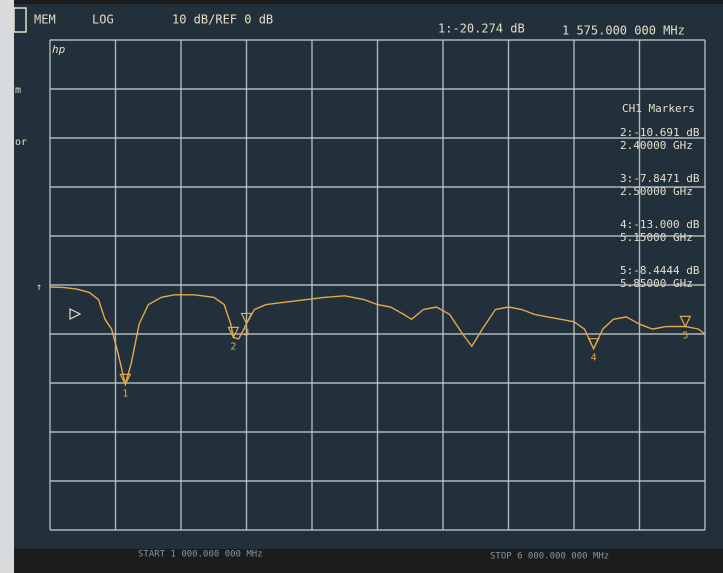 This screenshot has height=573, width=723. What do you see at coordinates (18, 90) in the screenshot?
I see `side-label: m` at bounding box center [18, 90].